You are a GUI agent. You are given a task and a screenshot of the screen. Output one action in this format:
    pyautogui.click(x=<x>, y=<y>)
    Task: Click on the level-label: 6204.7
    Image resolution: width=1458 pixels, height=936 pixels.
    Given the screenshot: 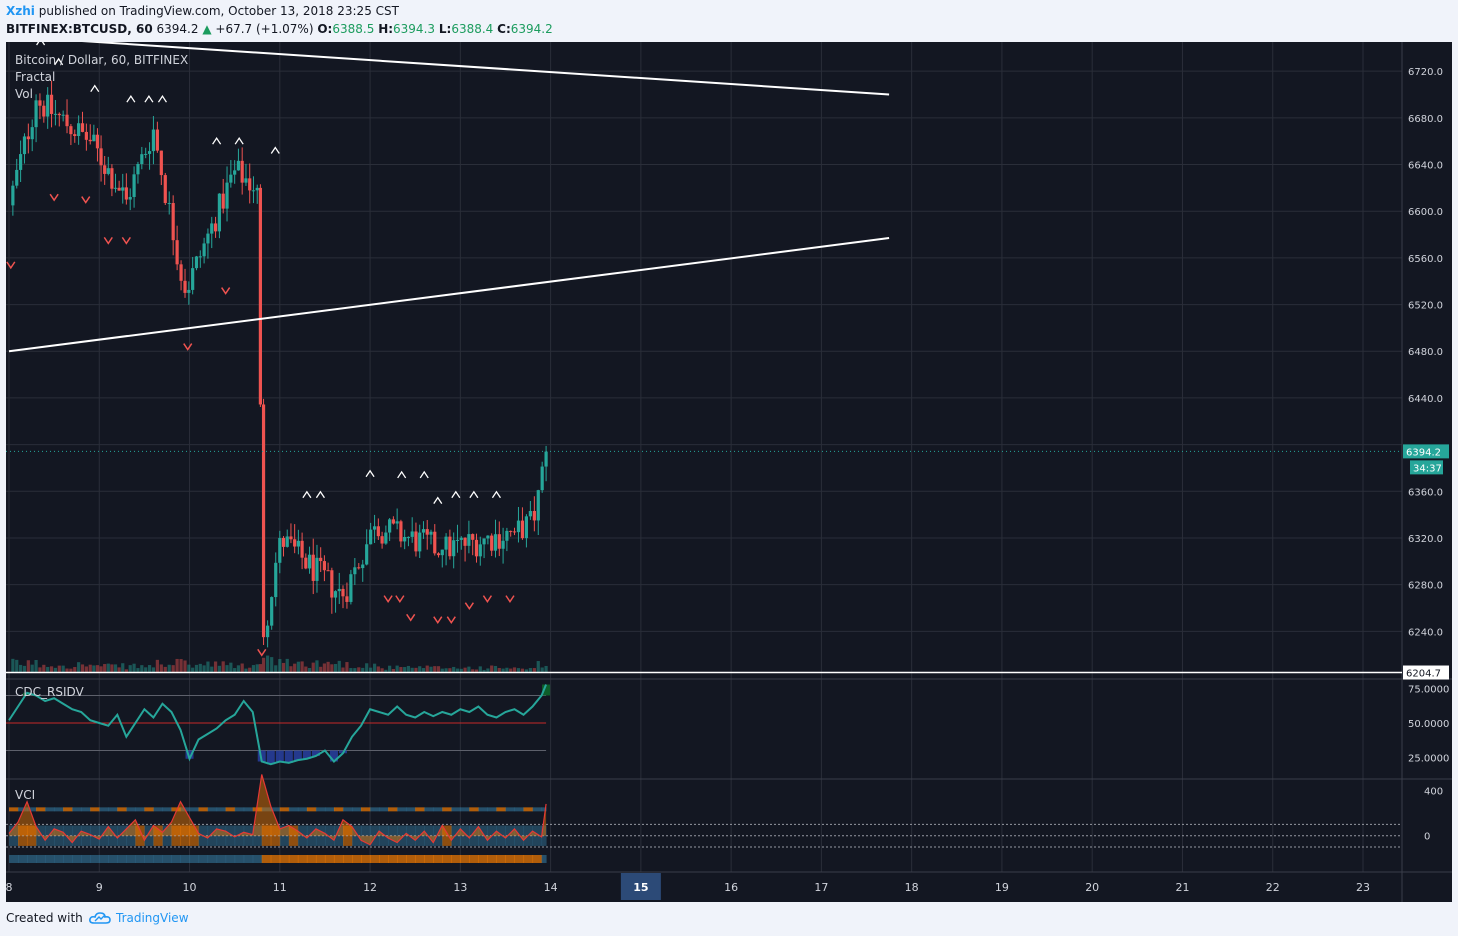 What is the action you would take?
    pyautogui.click(x=1423, y=674)
    